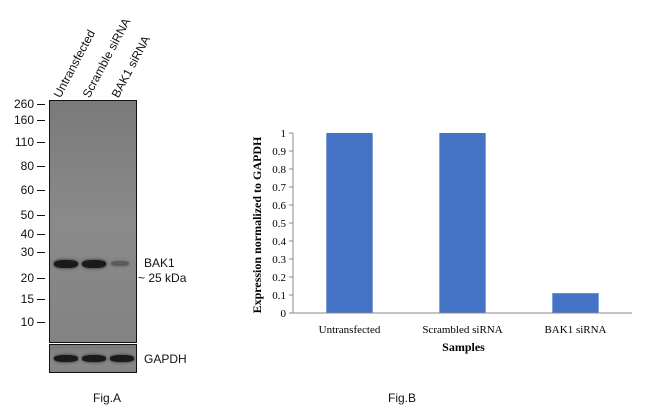  What do you see at coordinates (463, 347) in the screenshot?
I see `x-axis-title: Samples` at bounding box center [463, 347].